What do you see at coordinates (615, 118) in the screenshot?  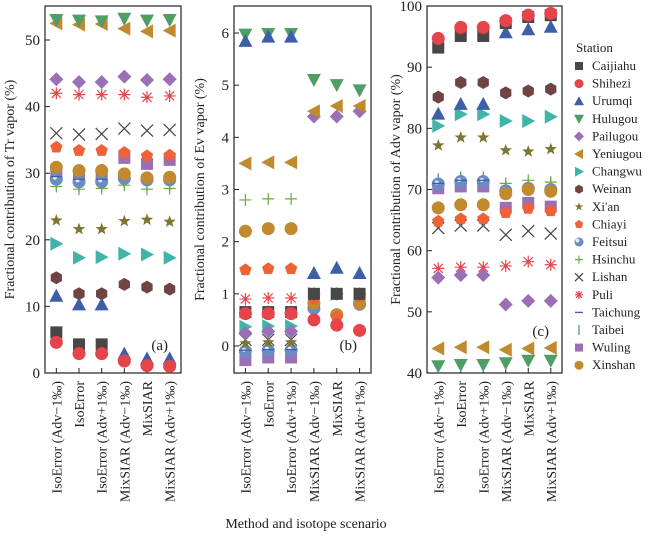 I see `legend-label: Hulugou` at bounding box center [615, 118].